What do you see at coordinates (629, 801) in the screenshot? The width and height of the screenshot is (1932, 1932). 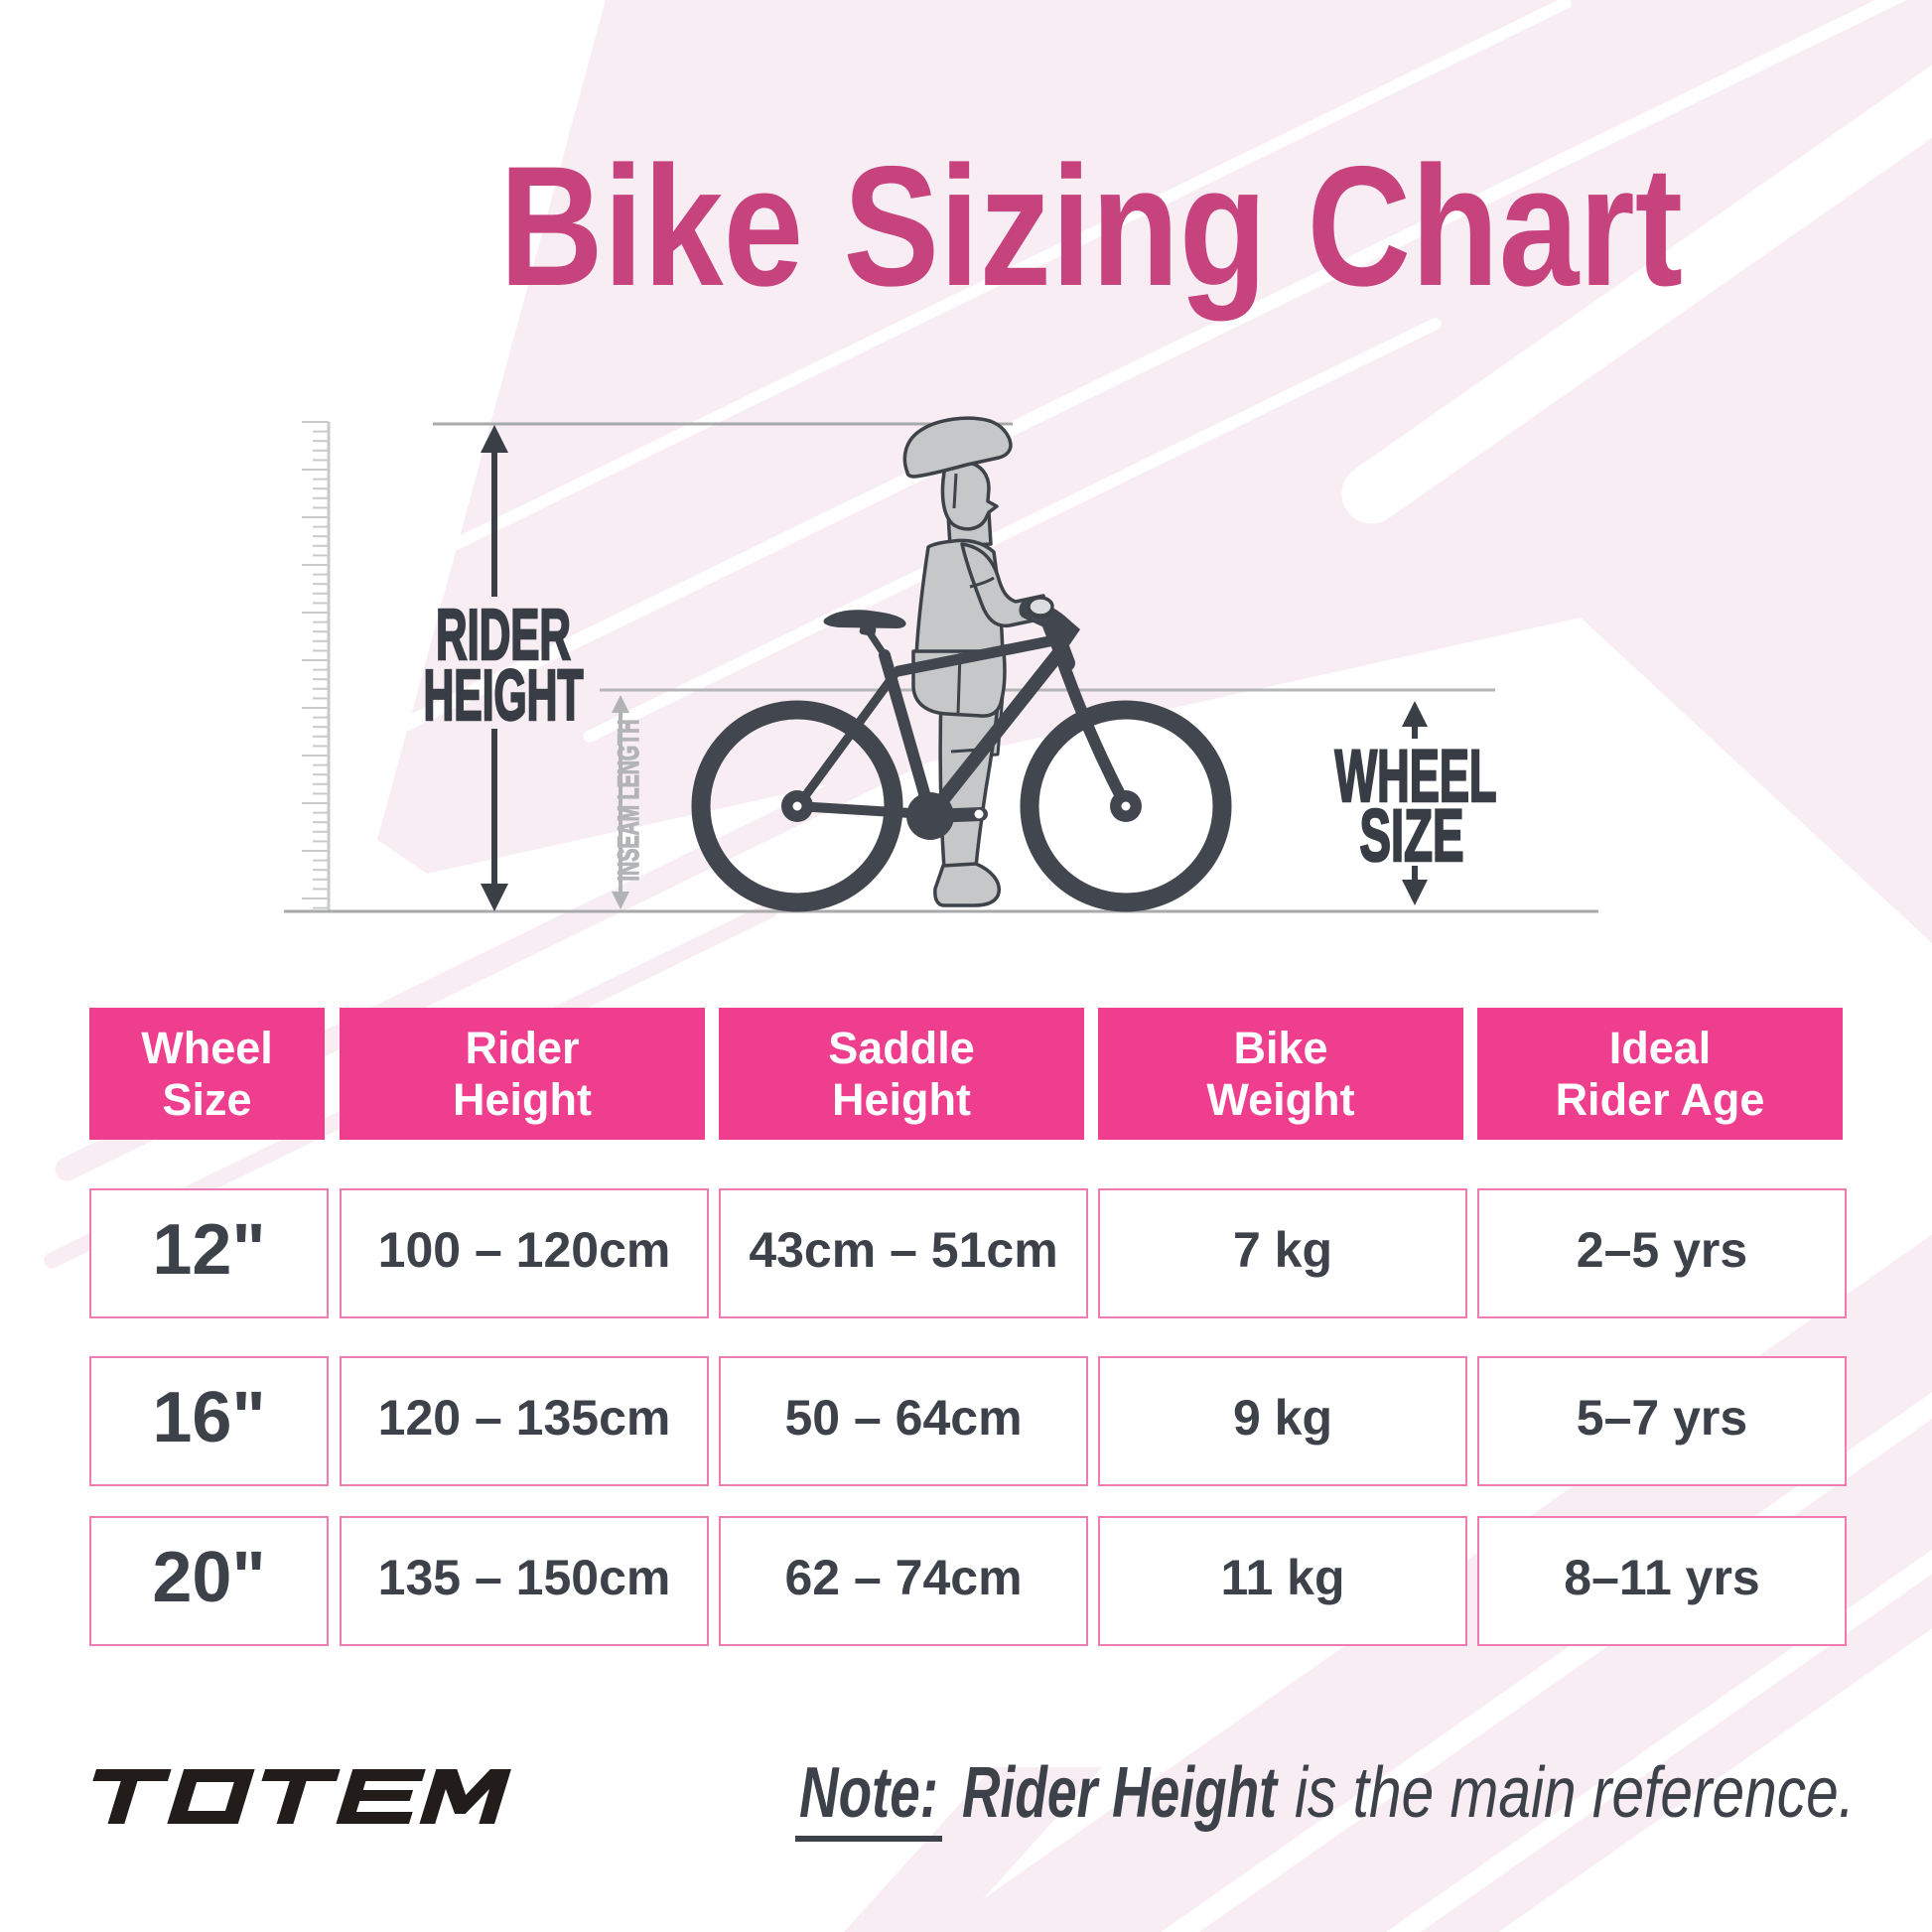 I see `svg-text: INSEAM LENGTH` at bounding box center [629, 801].